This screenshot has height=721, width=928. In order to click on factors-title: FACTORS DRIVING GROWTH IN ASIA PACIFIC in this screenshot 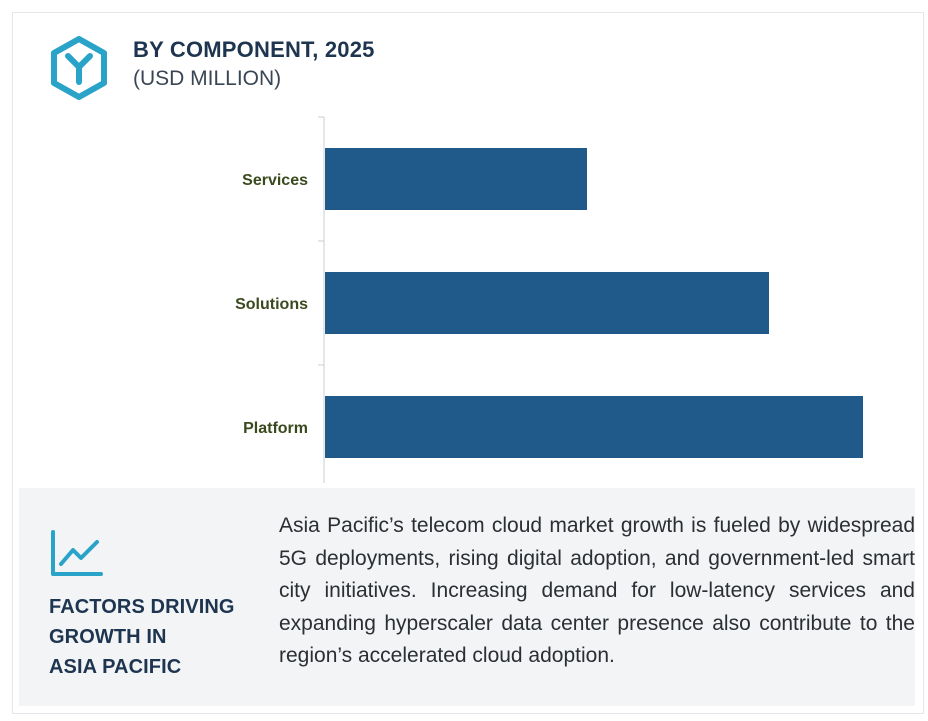, I will do `click(154, 637)`.